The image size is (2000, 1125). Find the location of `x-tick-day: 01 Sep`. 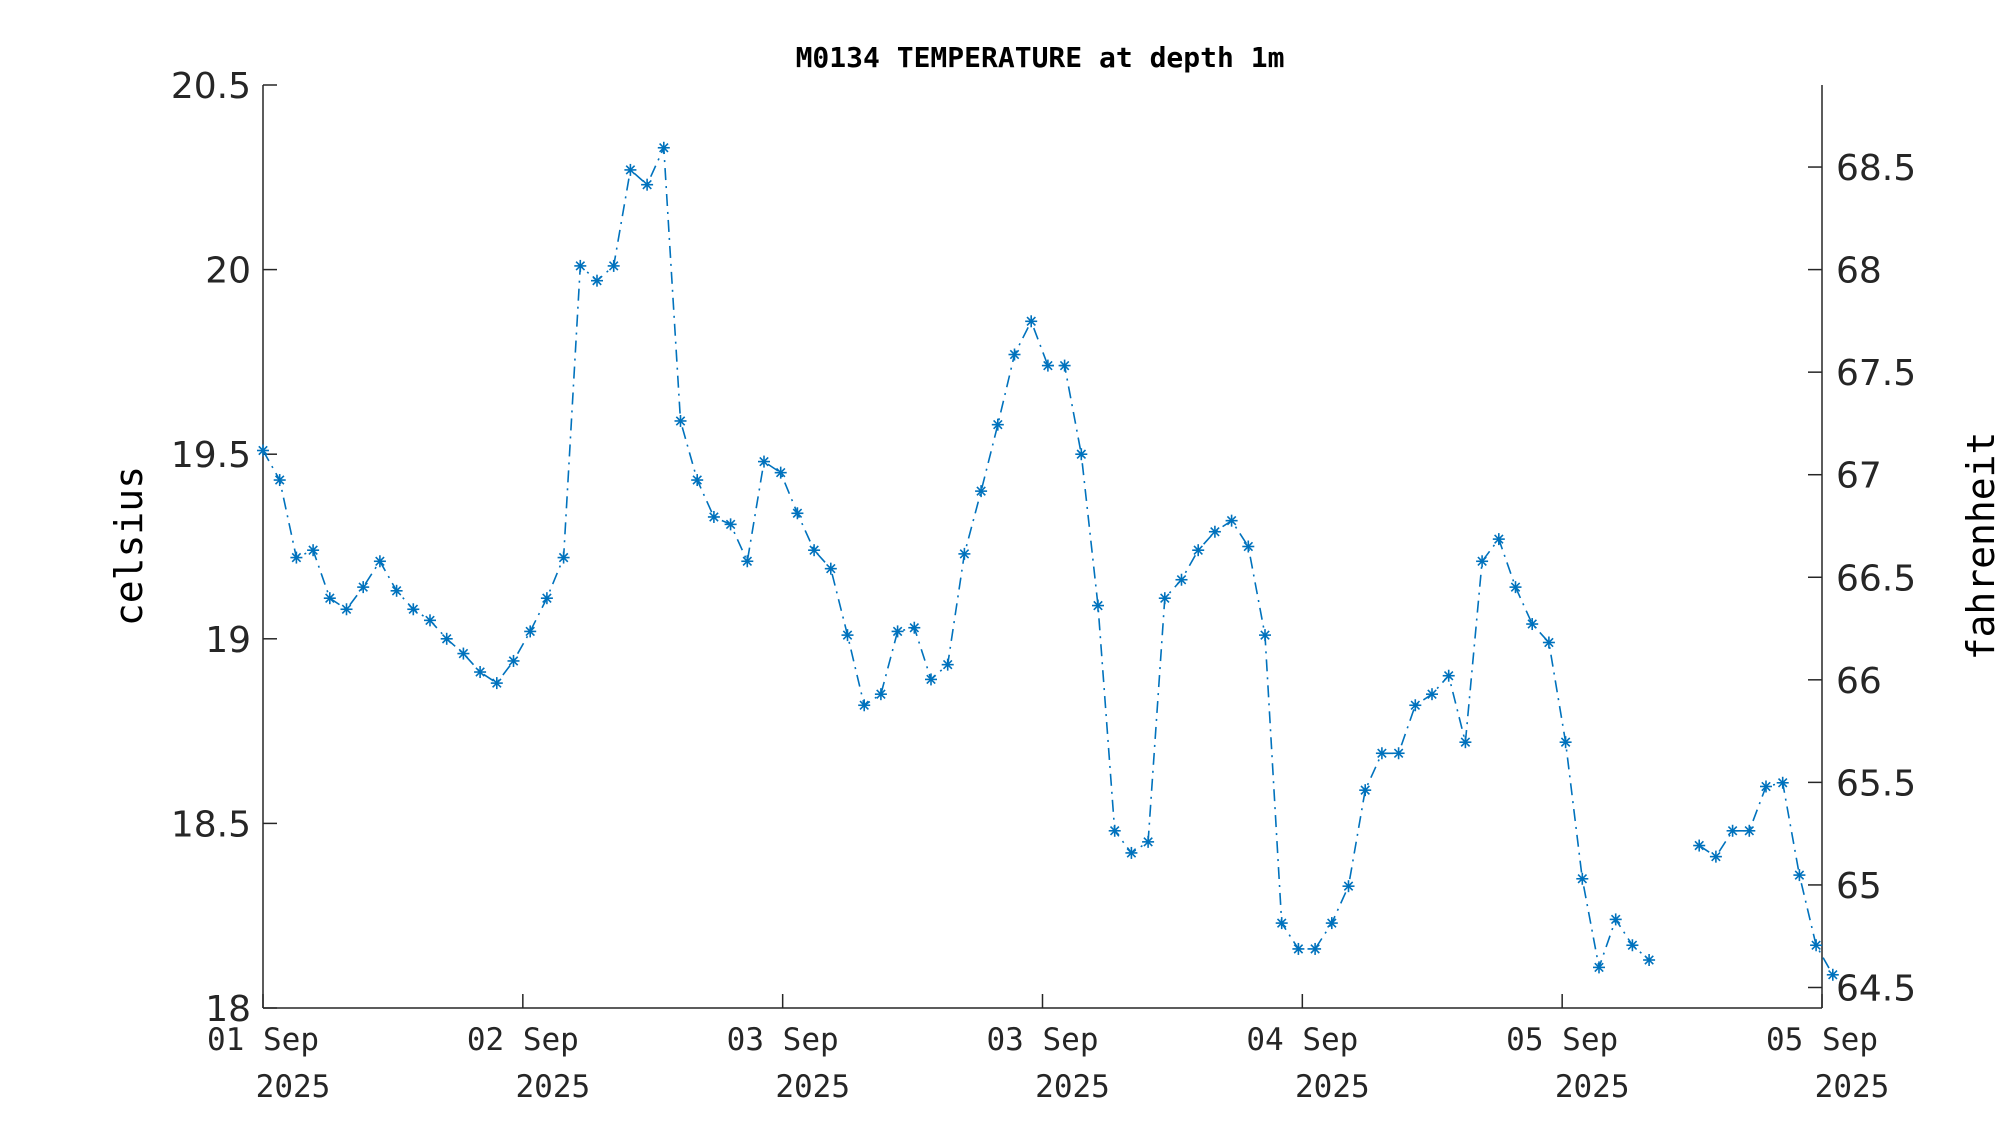

x-tick-day: 01 Sep is located at coordinates (263, 1040).